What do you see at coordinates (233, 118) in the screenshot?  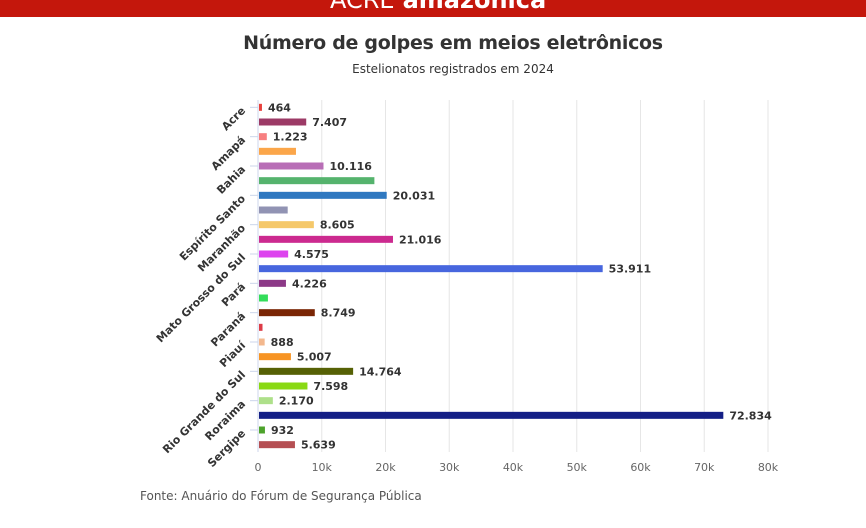 I see `category-label: Acre` at bounding box center [233, 118].